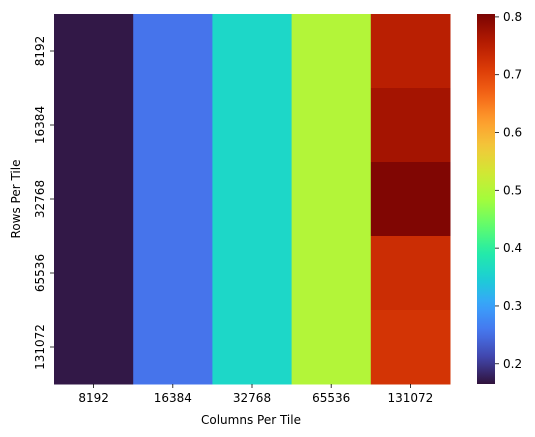 The height and width of the screenshot is (437, 535). What do you see at coordinates (512, 306) in the screenshot?
I see `colorbar-tick-label: 0.3` at bounding box center [512, 306].